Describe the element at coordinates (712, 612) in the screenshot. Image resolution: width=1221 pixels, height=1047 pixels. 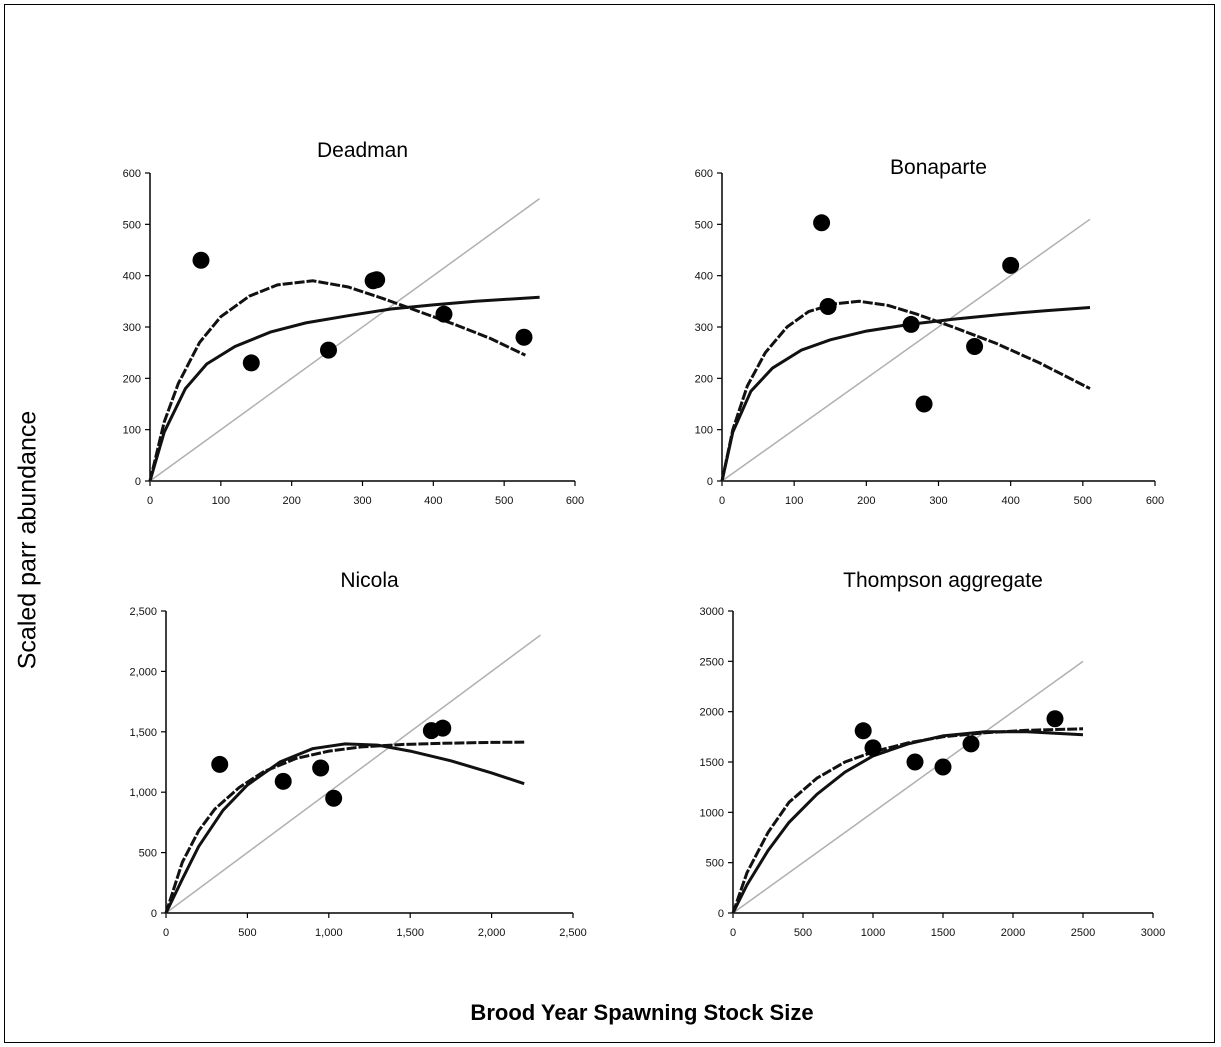
I see `y-tick-label: 3000` at that location.